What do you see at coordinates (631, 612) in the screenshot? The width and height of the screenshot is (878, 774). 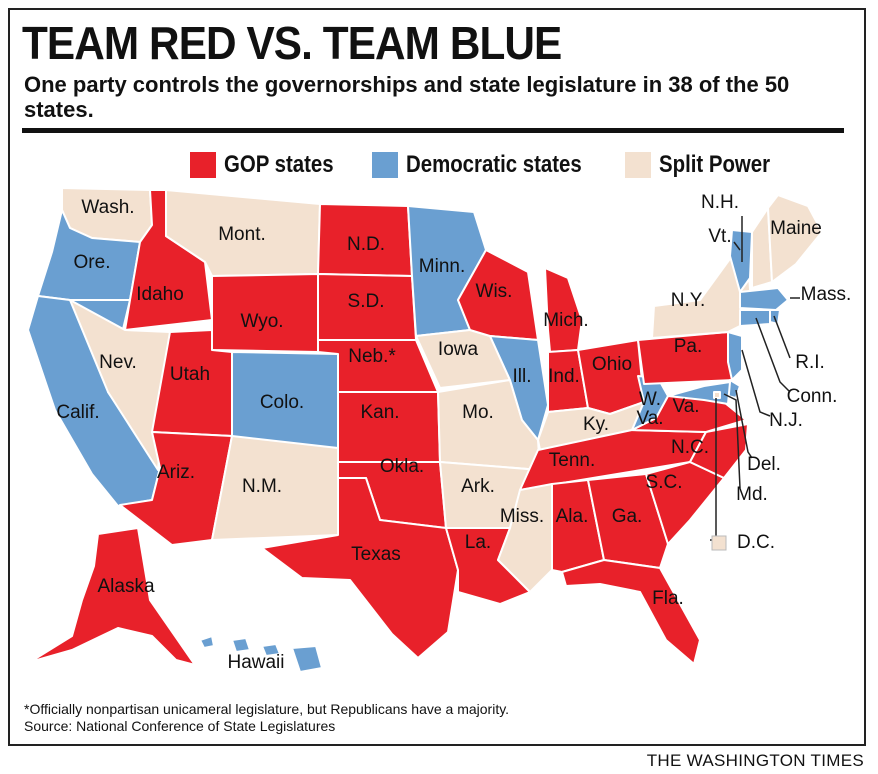 I see `state-fl` at bounding box center [631, 612].